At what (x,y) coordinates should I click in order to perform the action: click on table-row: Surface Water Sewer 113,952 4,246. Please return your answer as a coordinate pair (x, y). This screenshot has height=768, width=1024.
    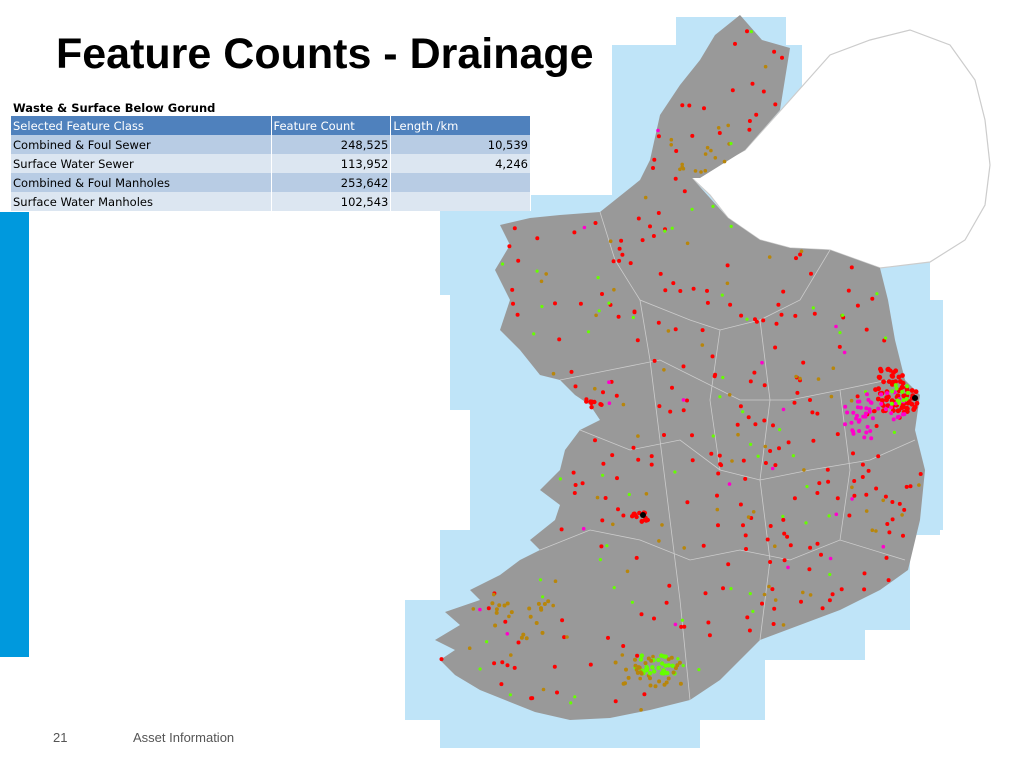
    Looking at the image, I should click on (271, 163).